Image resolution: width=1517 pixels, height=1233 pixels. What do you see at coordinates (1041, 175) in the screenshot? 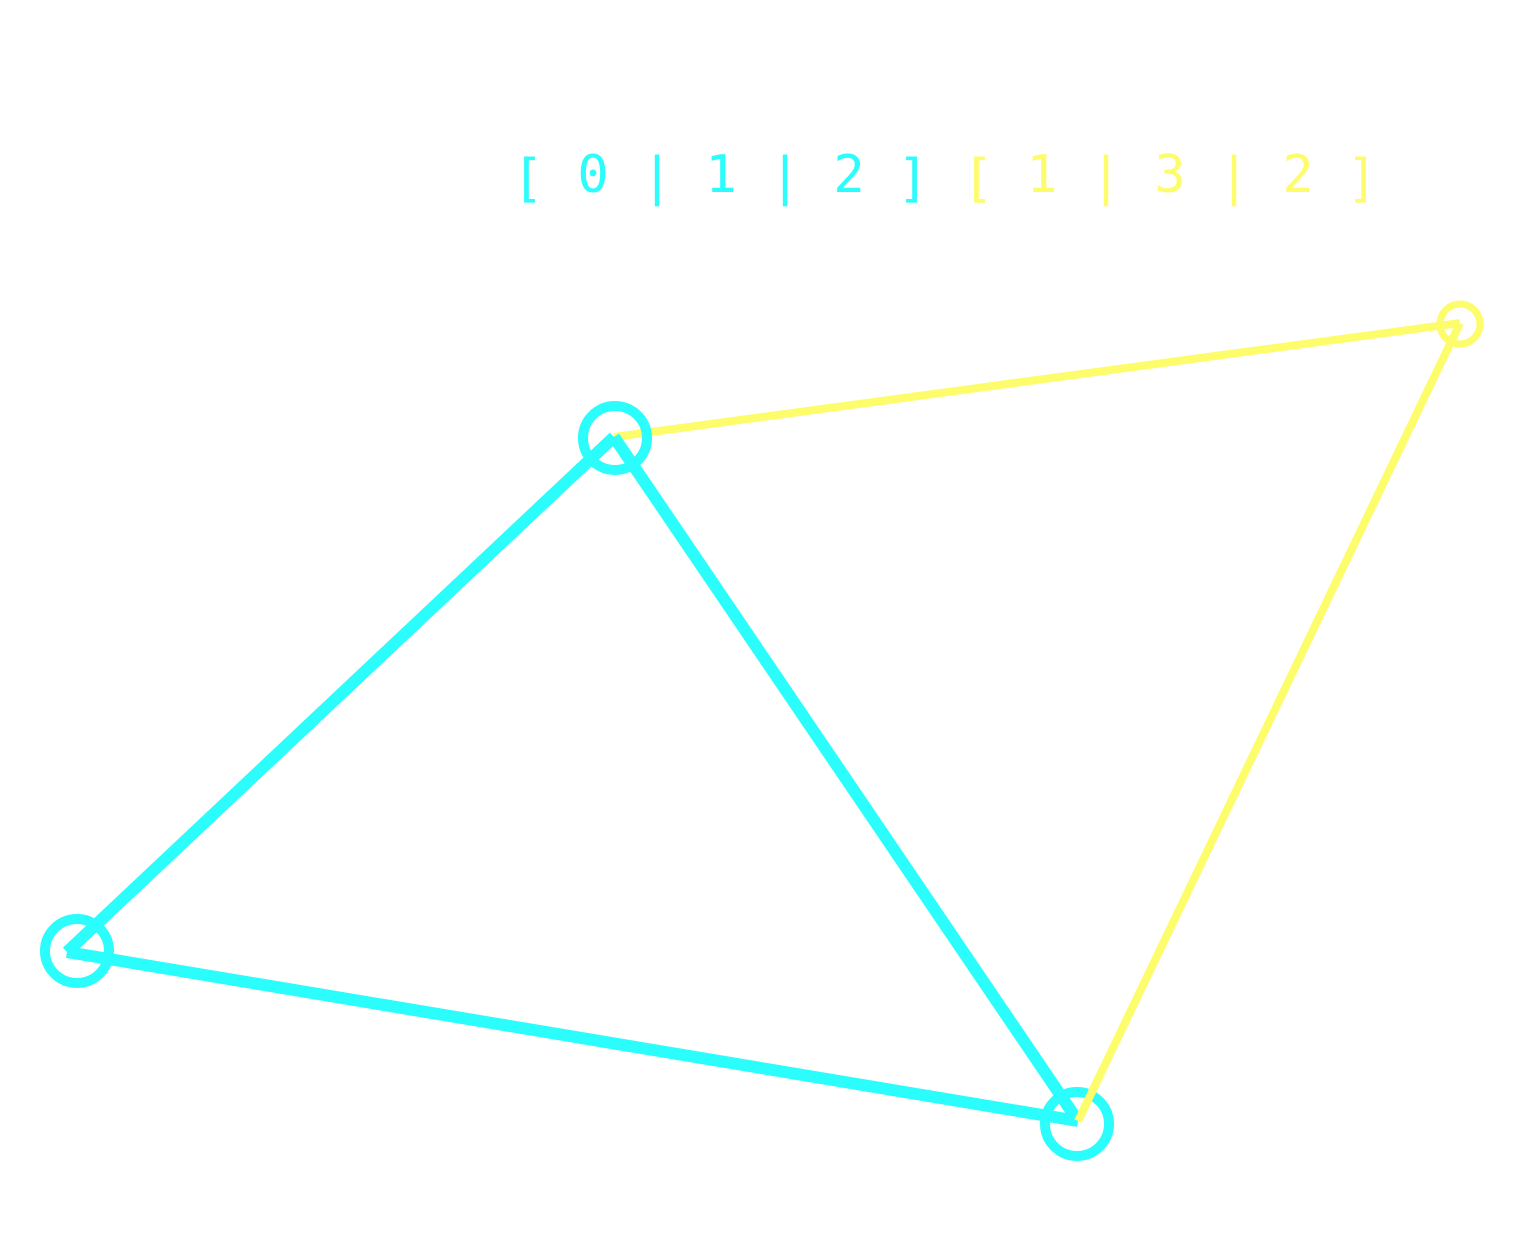
I see `index-b-0: 1` at bounding box center [1041, 175].